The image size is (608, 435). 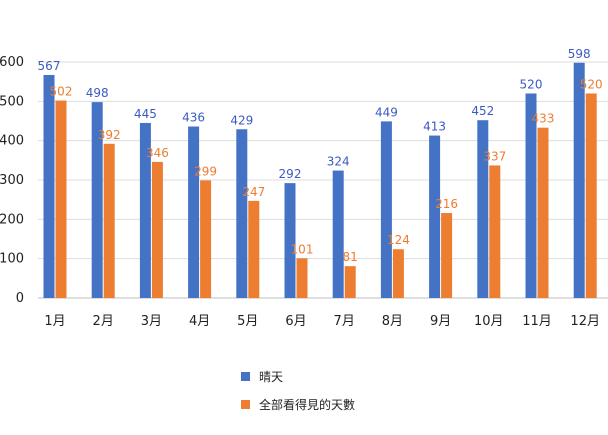 I want to click on y-tick-label: 400, so click(x=12, y=141).